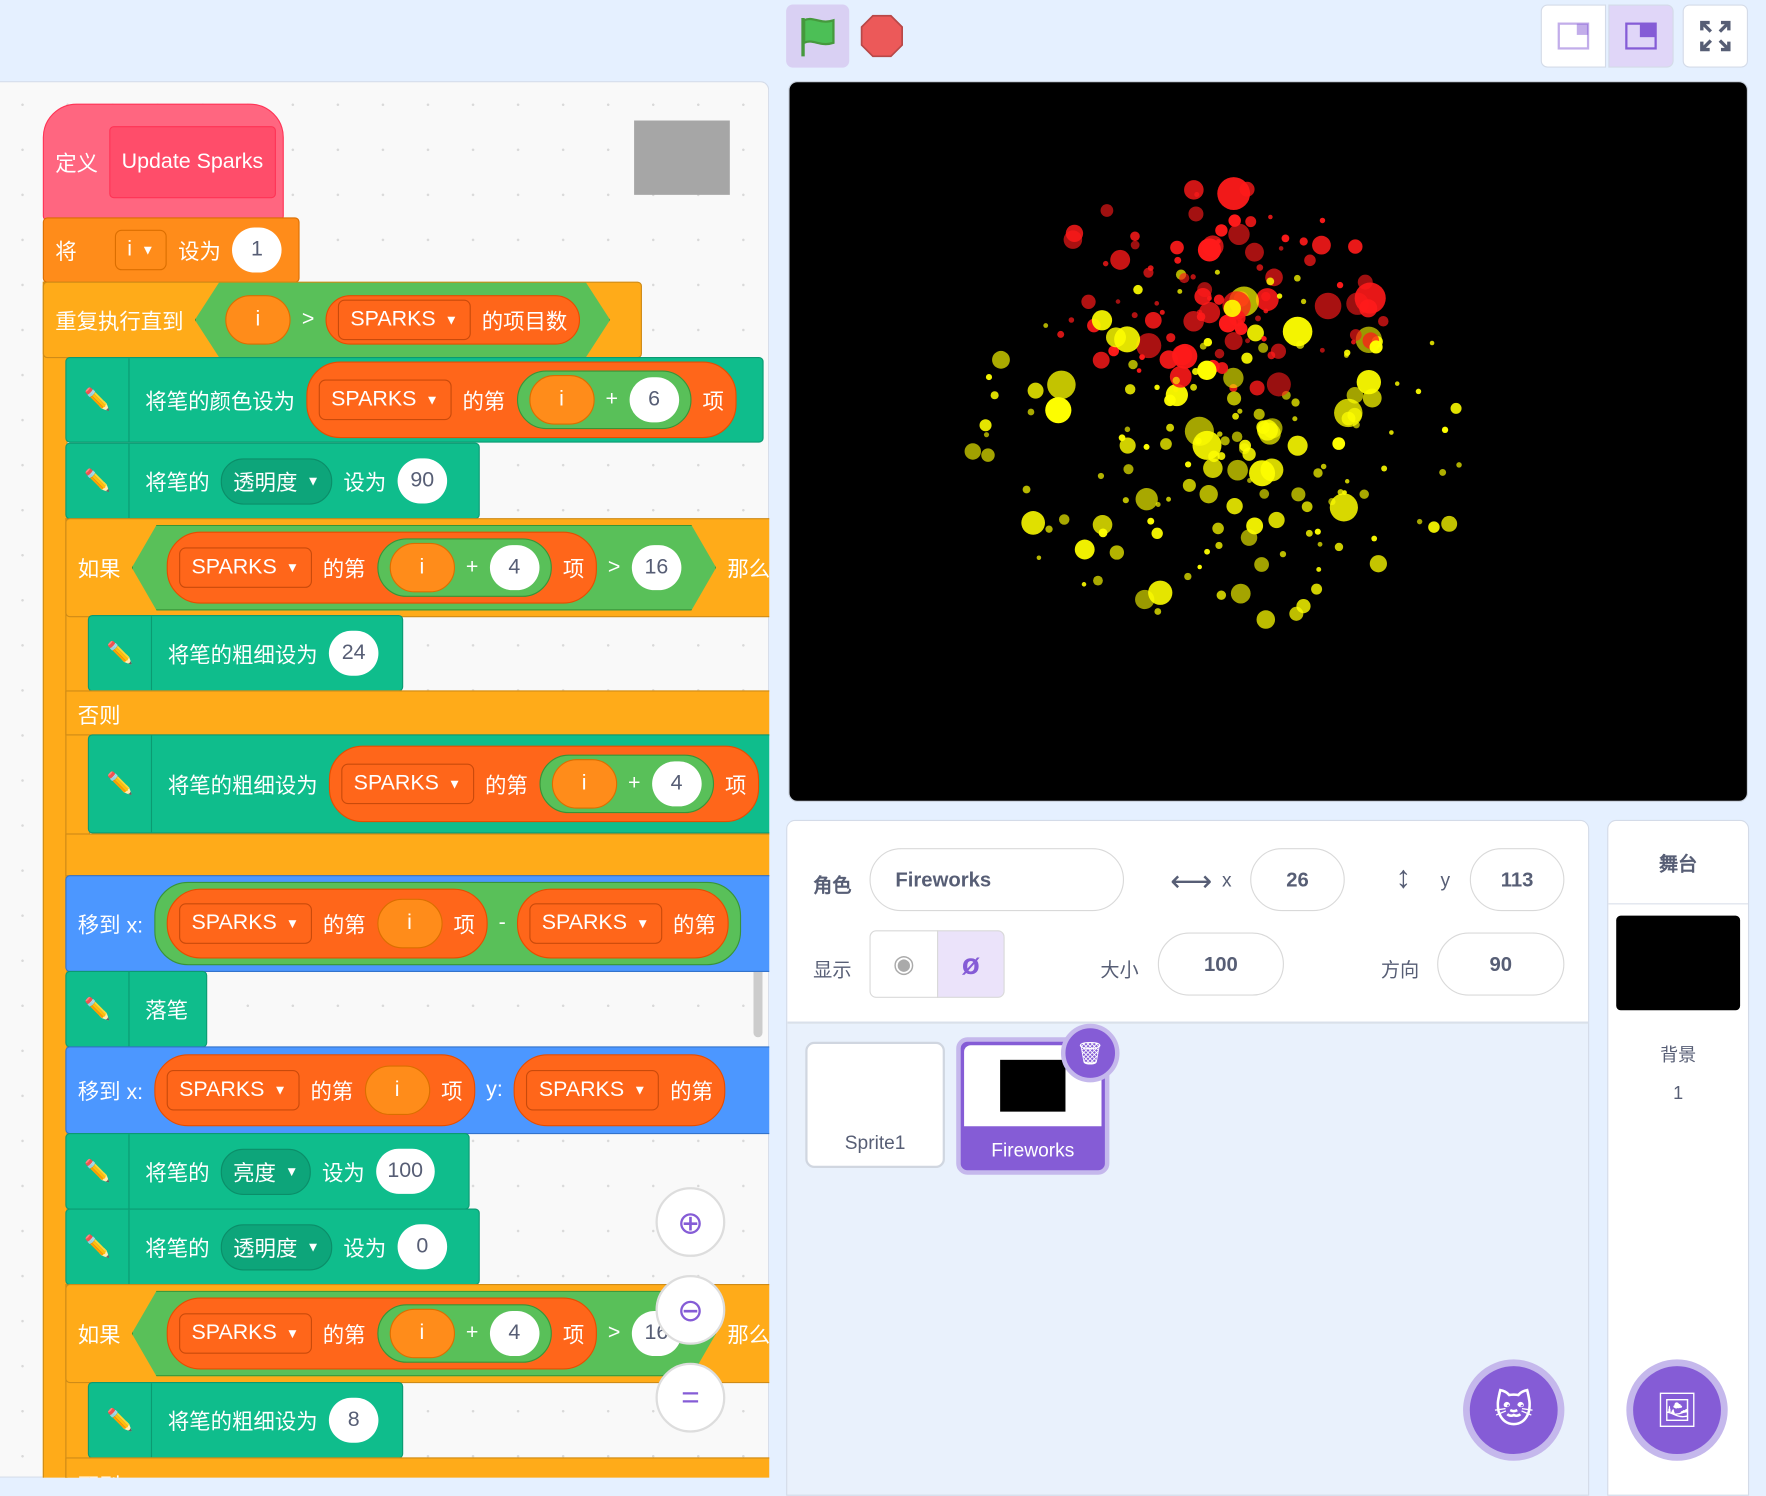 This screenshot has width=1766, height=1496. Describe the element at coordinates (353, 1420) in the screenshot. I see `number-input: 8` at that location.